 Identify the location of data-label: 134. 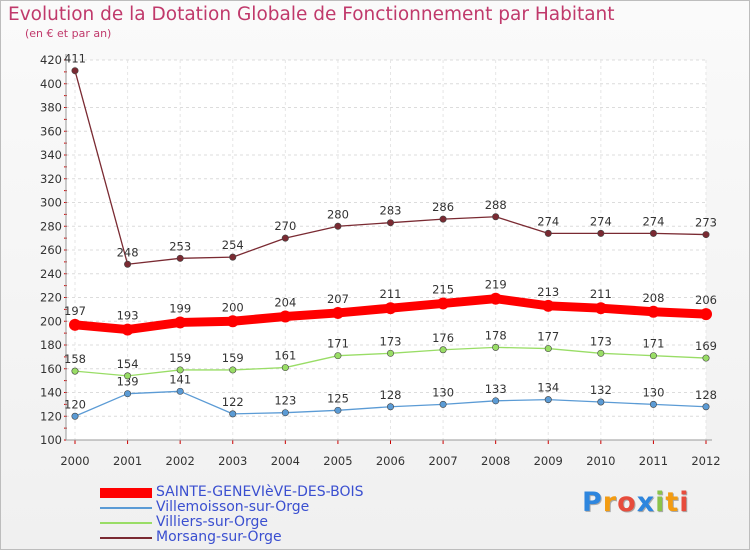
(548, 388).